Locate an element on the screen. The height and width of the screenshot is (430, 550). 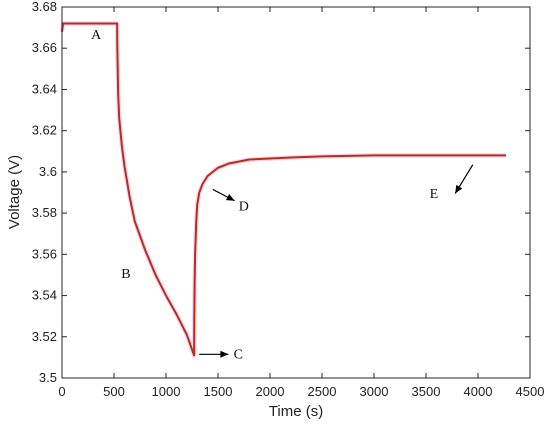
x-axis-title: Time (s) is located at coordinates (296, 411).